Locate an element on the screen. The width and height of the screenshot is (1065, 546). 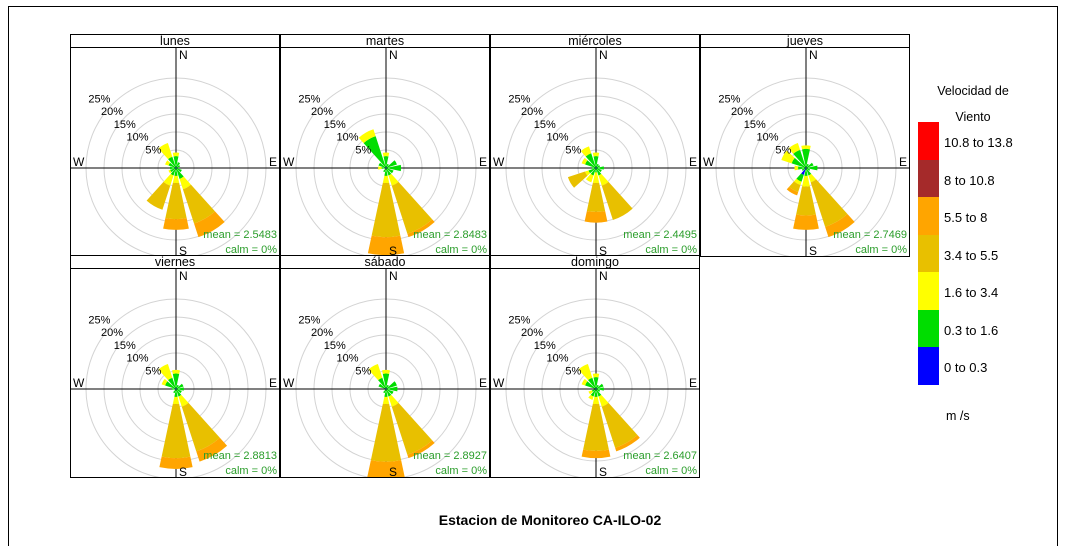
panel-strip-title: jueves is located at coordinates (805, 41).